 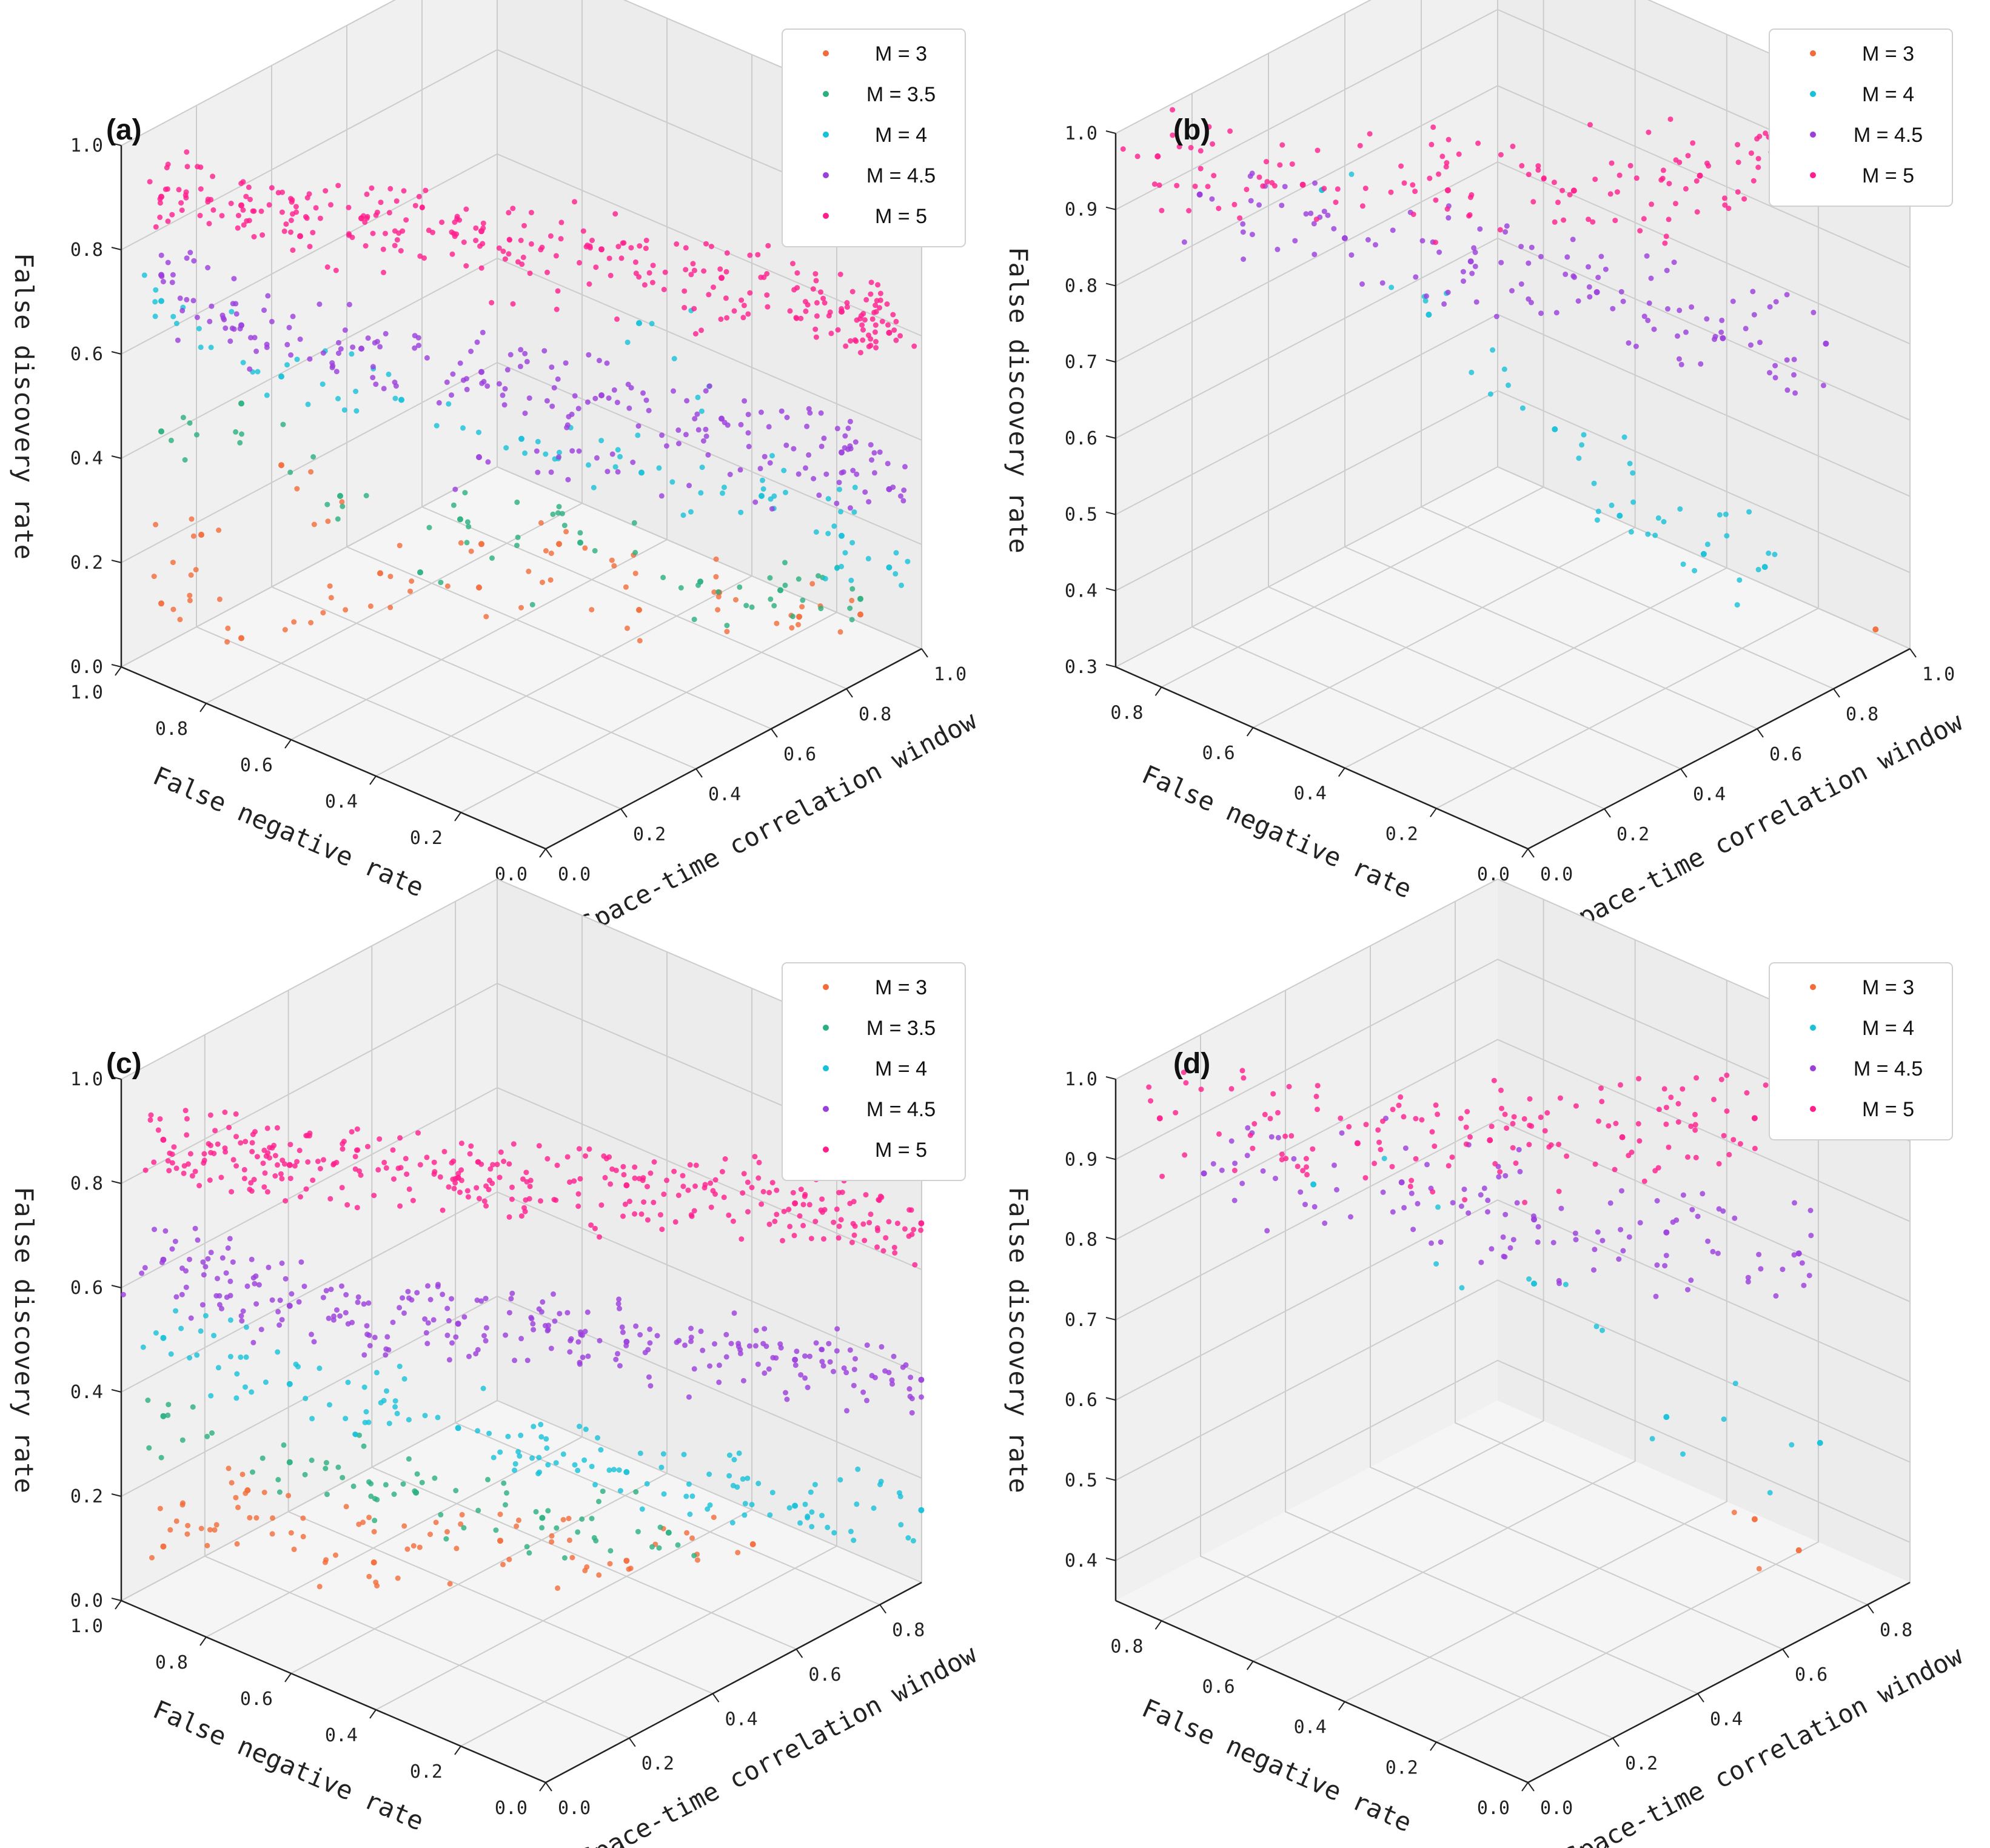 What do you see at coordinates (1888, 987) in the screenshot?
I see `legend-label: M = 3` at bounding box center [1888, 987].